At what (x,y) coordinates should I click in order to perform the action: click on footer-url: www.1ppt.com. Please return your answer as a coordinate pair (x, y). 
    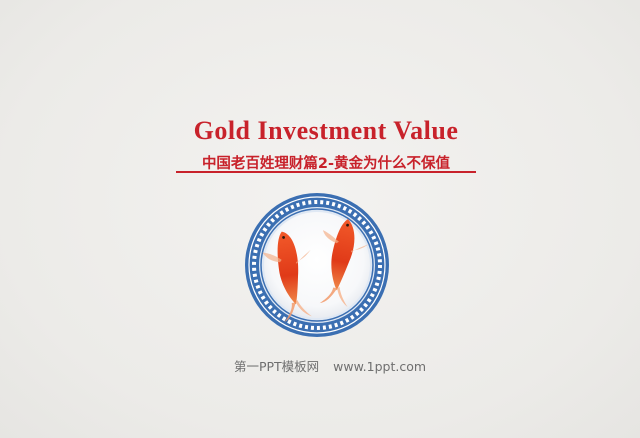
    Looking at the image, I should click on (380, 366).